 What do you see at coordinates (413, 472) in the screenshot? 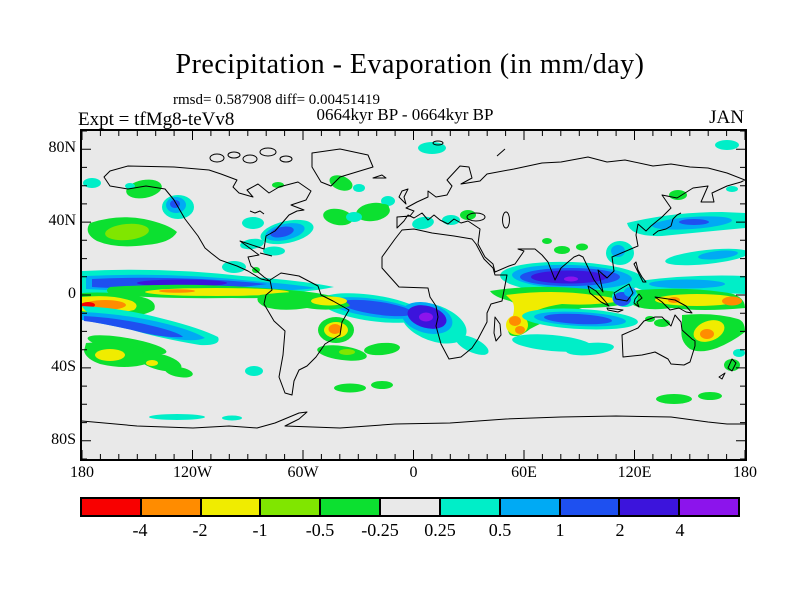
I see `lon-tick-label: 0` at bounding box center [413, 472].